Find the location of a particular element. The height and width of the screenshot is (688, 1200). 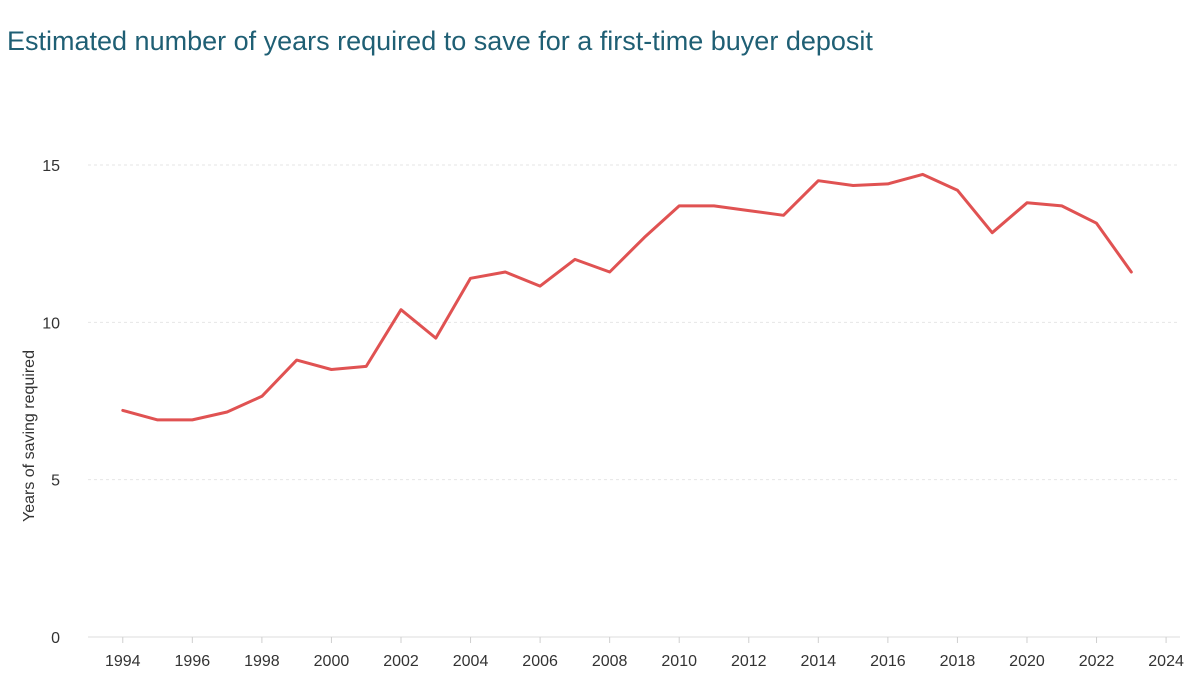

x-tick-label: 1994 is located at coordinates (123, 661).